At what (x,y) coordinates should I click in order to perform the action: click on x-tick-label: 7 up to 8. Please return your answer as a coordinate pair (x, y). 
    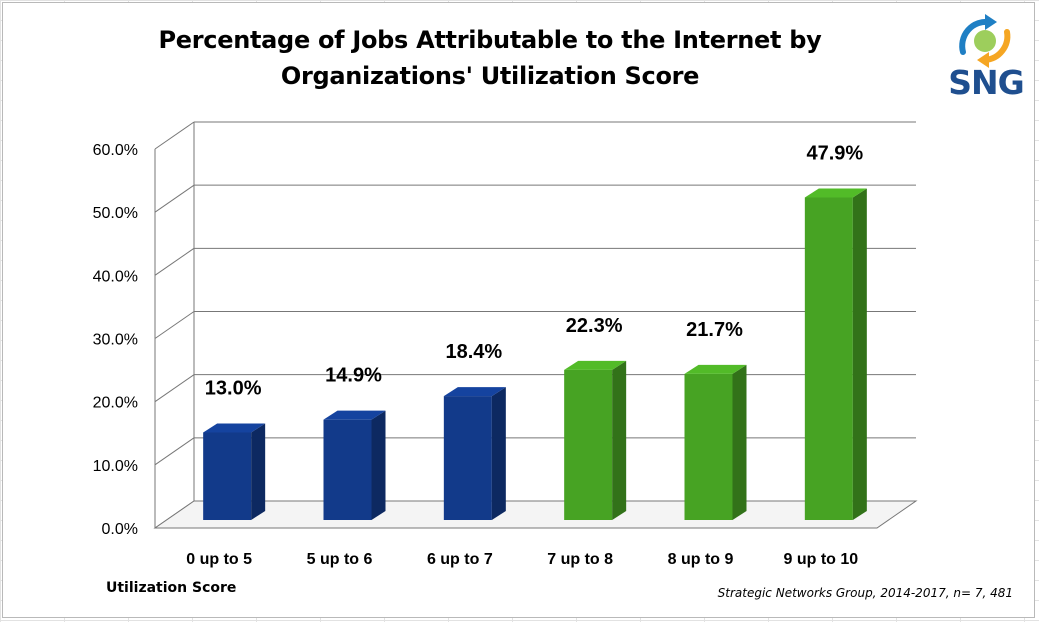
    Looking at the image, I should click on (580, 559).